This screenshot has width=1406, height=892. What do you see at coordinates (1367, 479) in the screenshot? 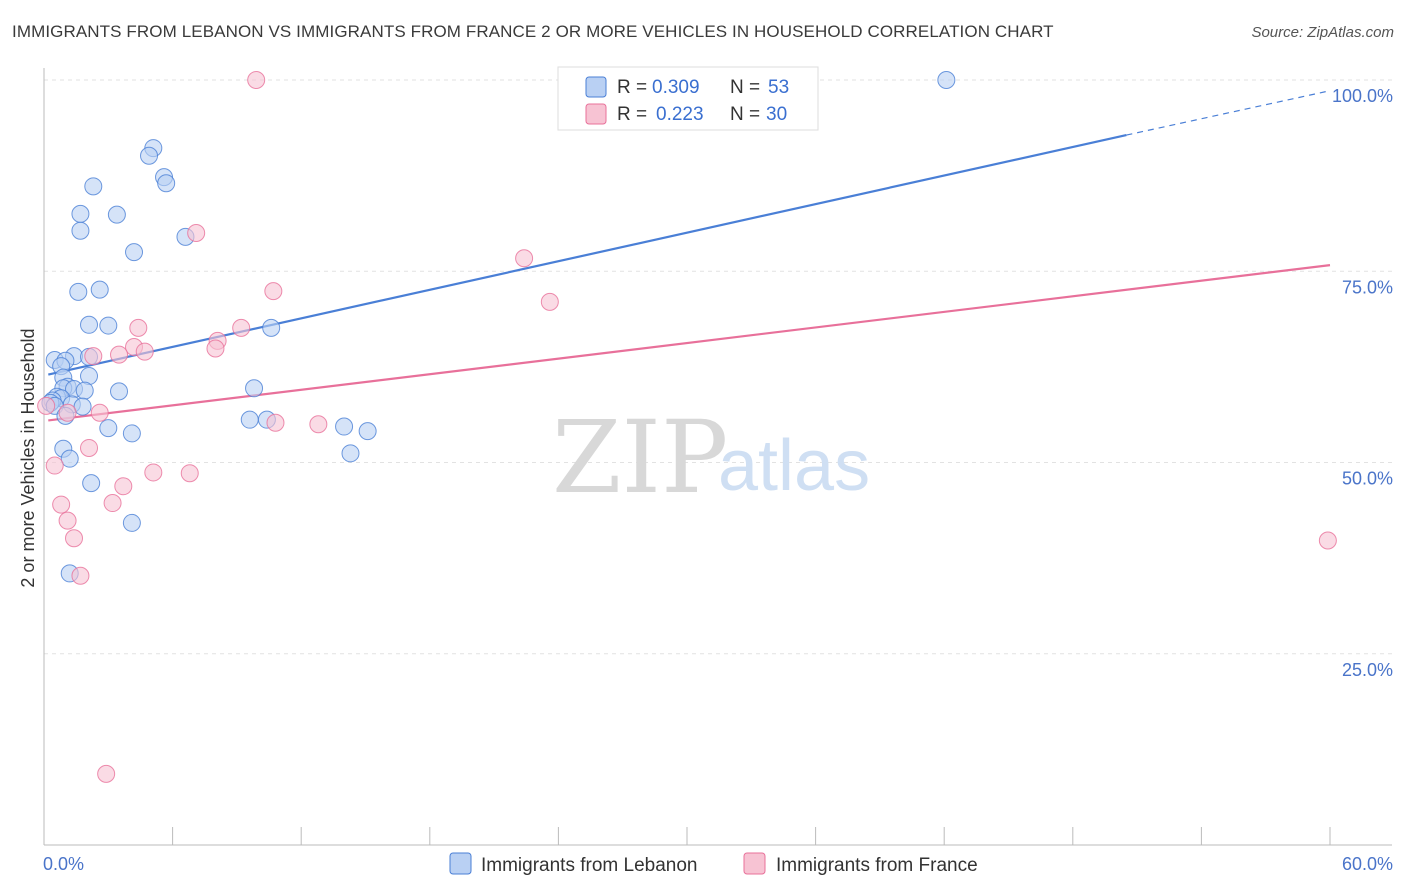
I see `y-tick-label: 50.0%` at bounding box center [1367, 479].